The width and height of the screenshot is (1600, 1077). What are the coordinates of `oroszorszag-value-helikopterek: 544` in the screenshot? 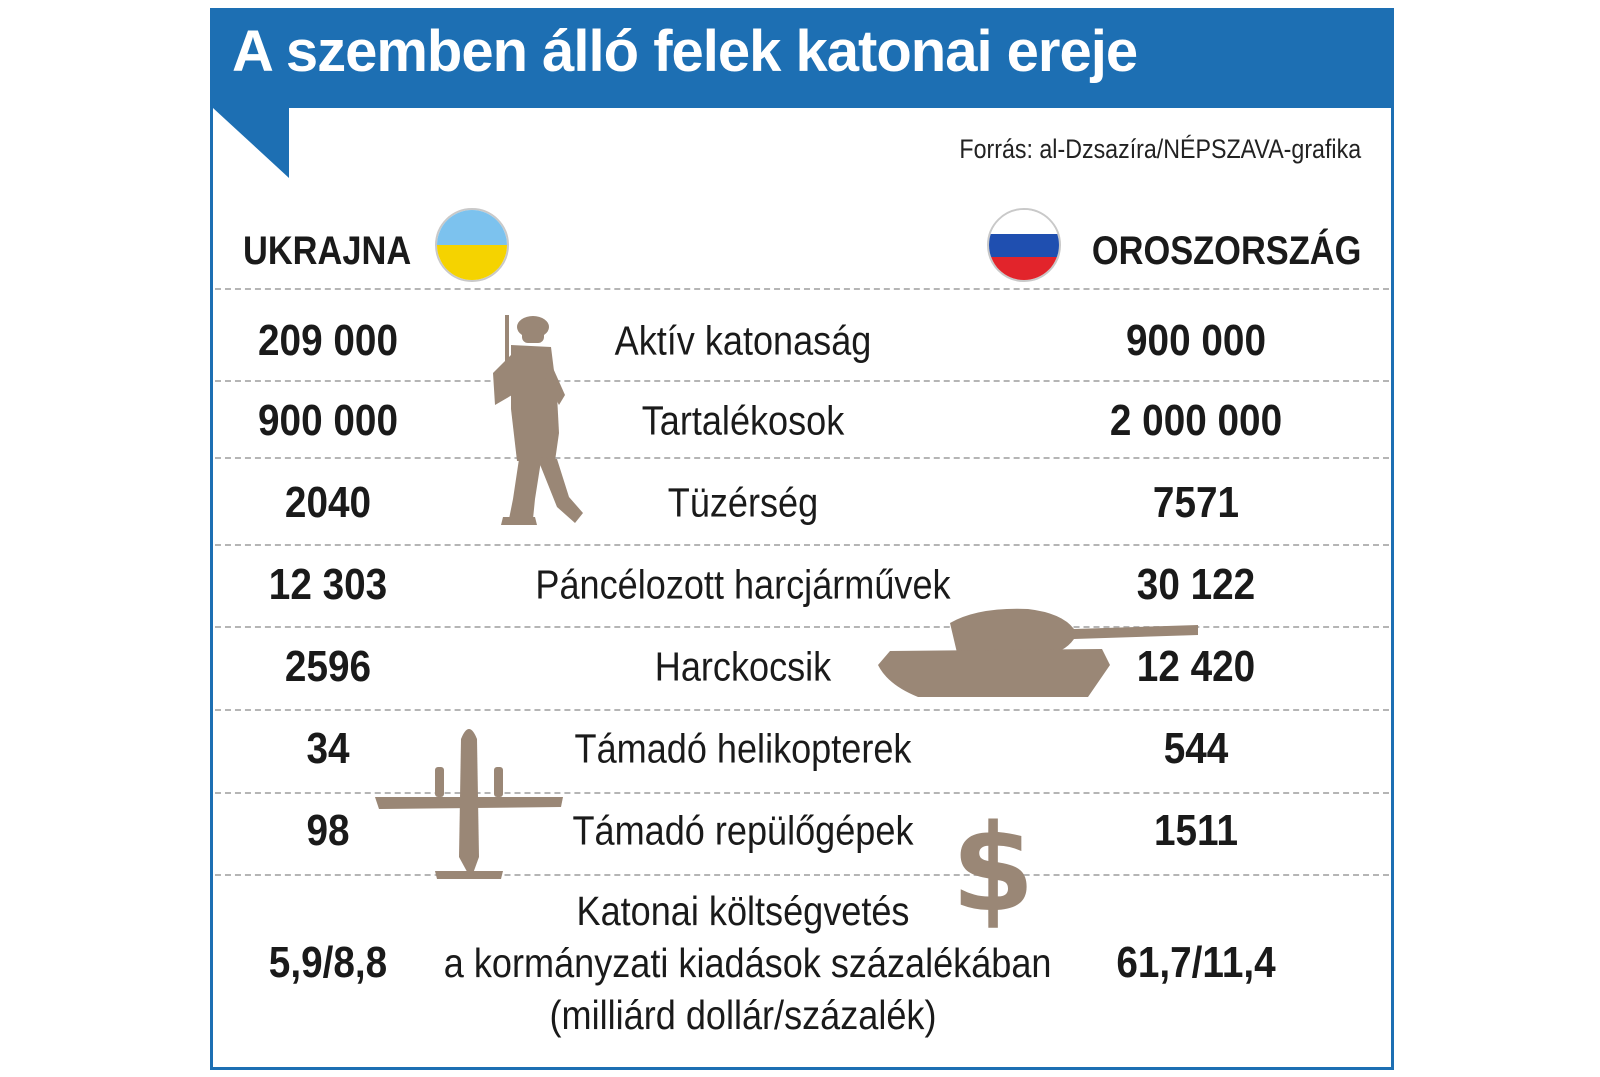 It's located at (1196, 748).